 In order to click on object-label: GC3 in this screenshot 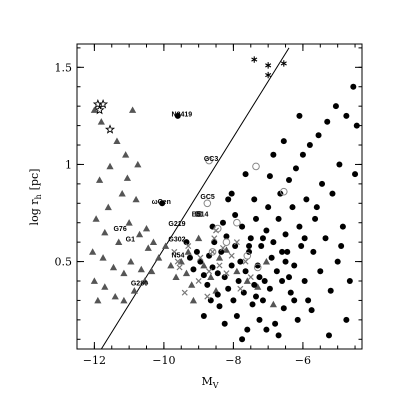, I will do `click(211, 159)`.